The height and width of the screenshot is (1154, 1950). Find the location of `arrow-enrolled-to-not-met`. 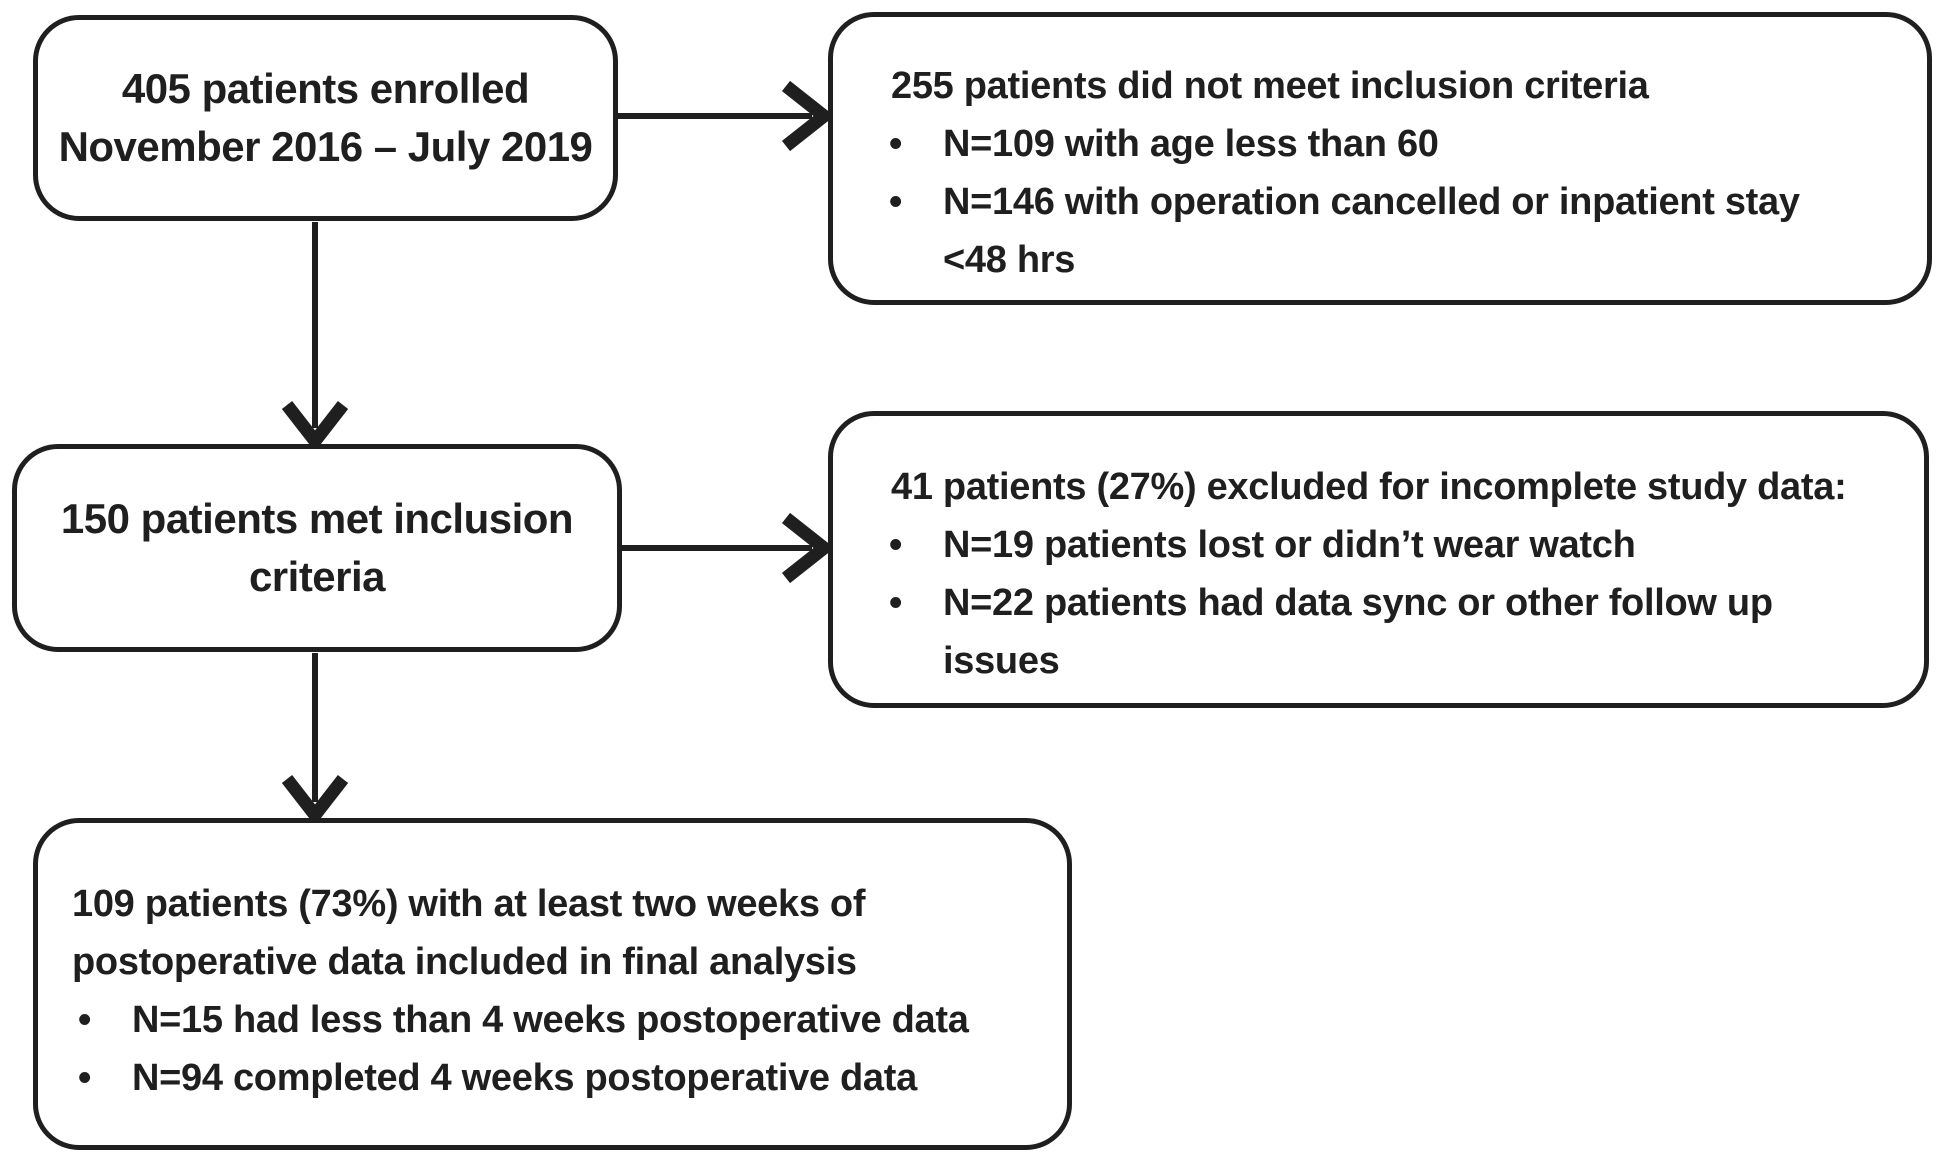

arrow-enrolled-to-not-met is located at coordinates (726, 116).